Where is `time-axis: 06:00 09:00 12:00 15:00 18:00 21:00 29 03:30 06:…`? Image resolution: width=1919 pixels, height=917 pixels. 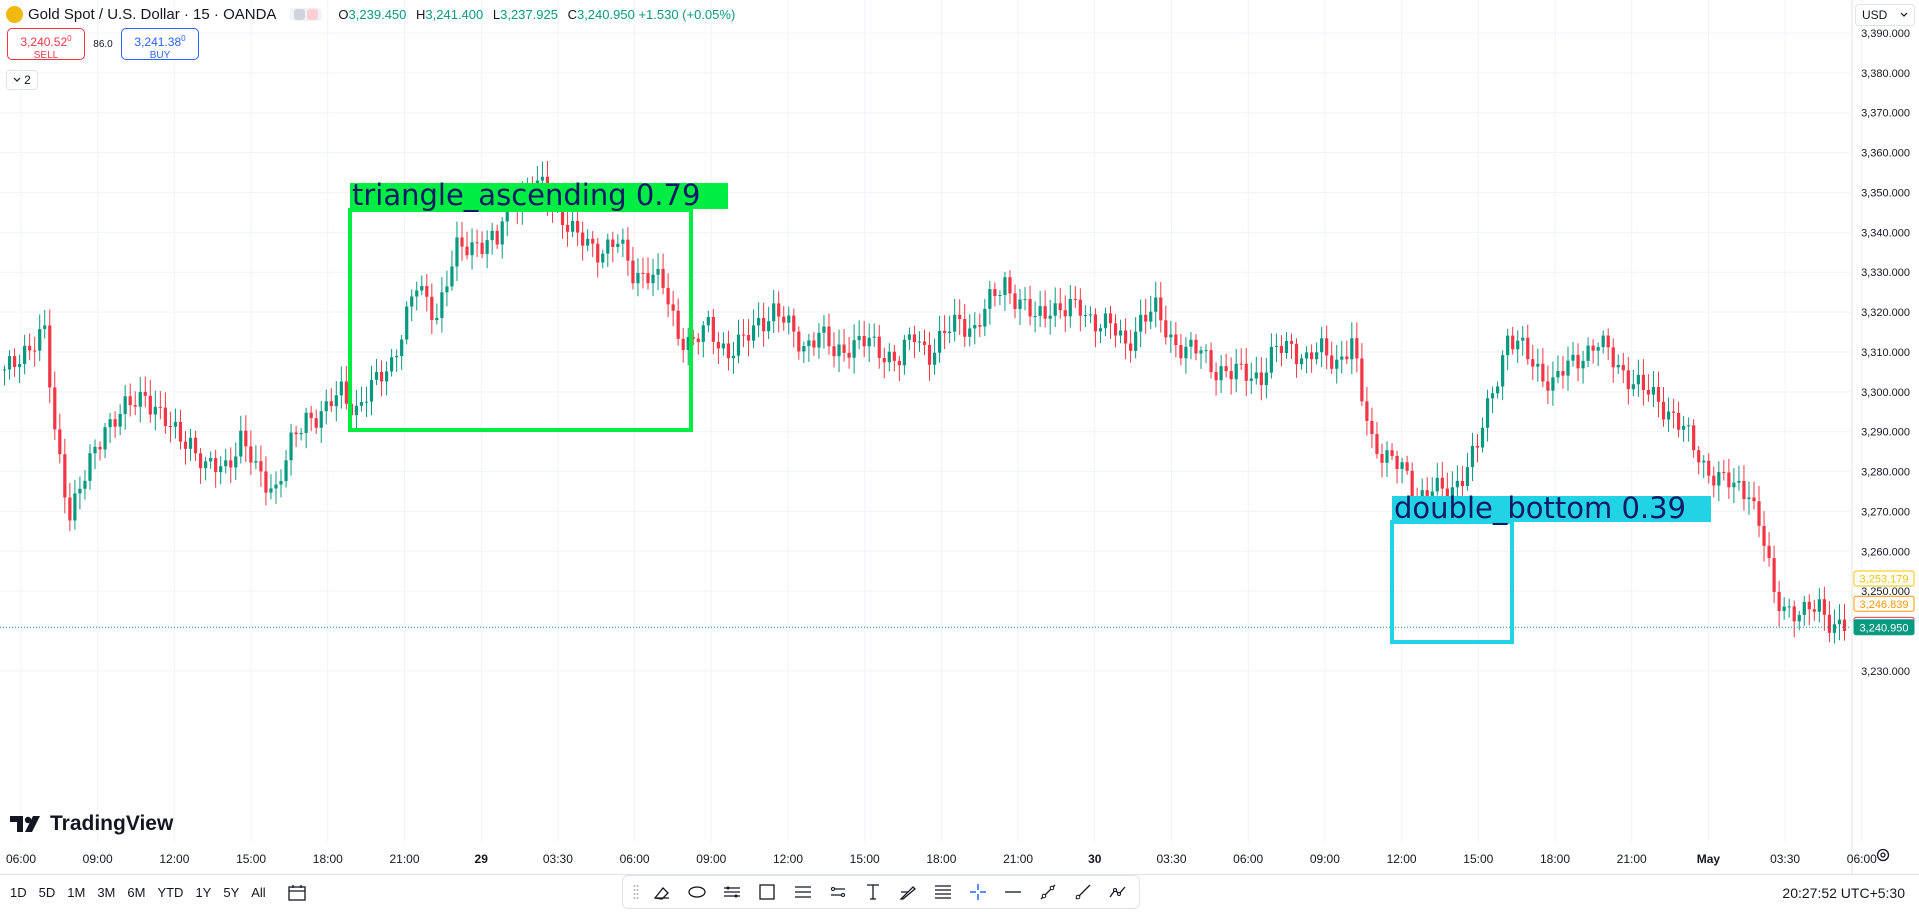 time-axis: 06:00 09:00 12:00 15:00 18:00 21:00 29 03:30 06:… is located at coordinates (941, 859).